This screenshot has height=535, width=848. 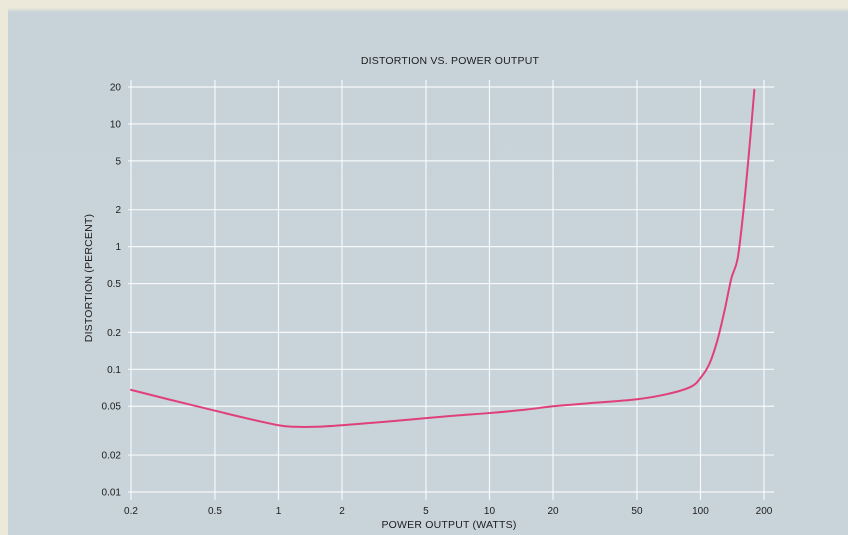 I want to click on y-axis-label: DISTORTION (PERCENT), so click(x=89, y=278).